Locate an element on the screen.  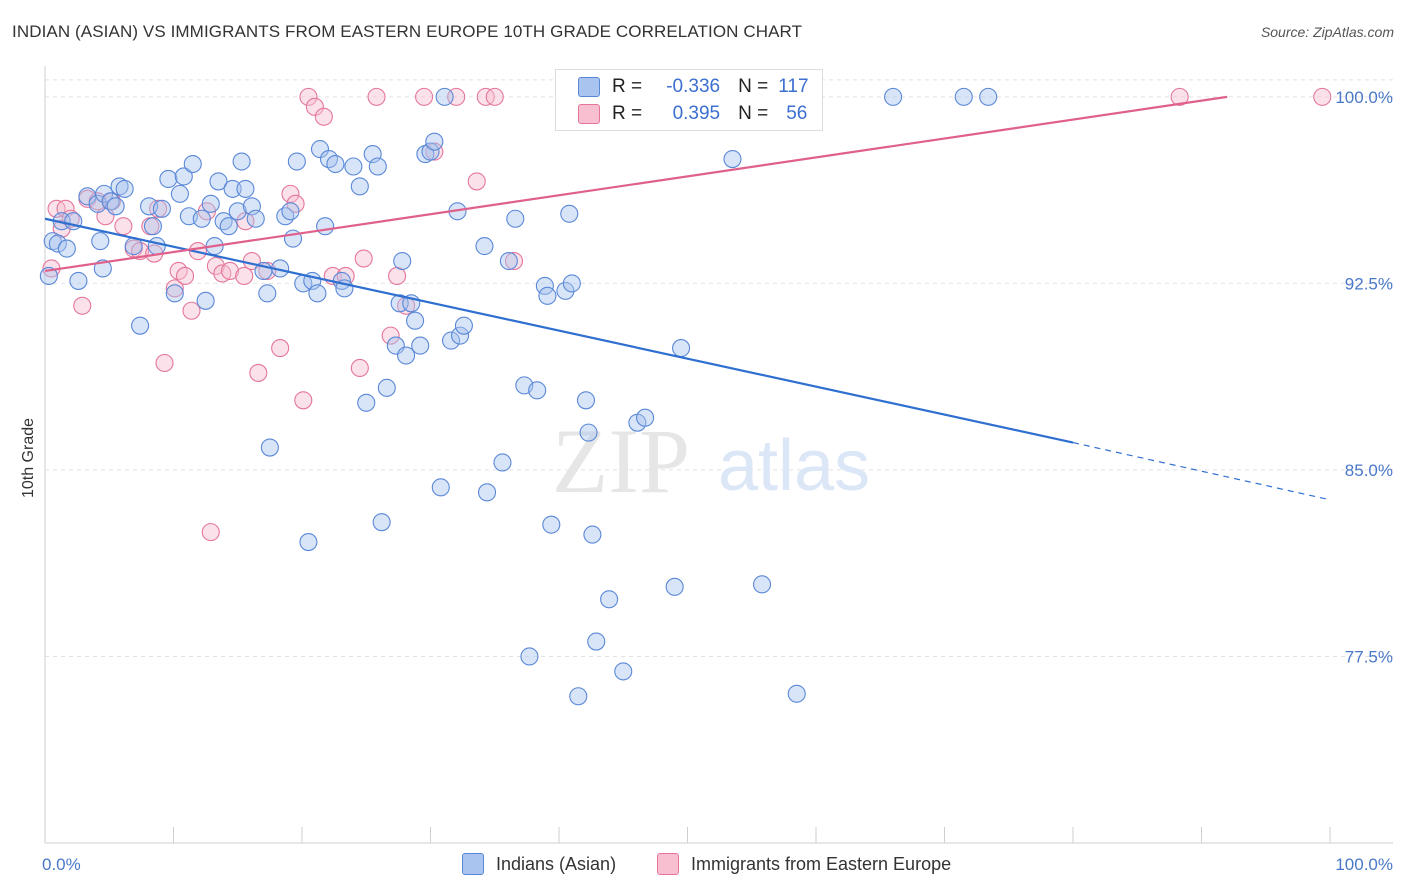
legend-n-value: 117 is located at coordinates (793, 86).